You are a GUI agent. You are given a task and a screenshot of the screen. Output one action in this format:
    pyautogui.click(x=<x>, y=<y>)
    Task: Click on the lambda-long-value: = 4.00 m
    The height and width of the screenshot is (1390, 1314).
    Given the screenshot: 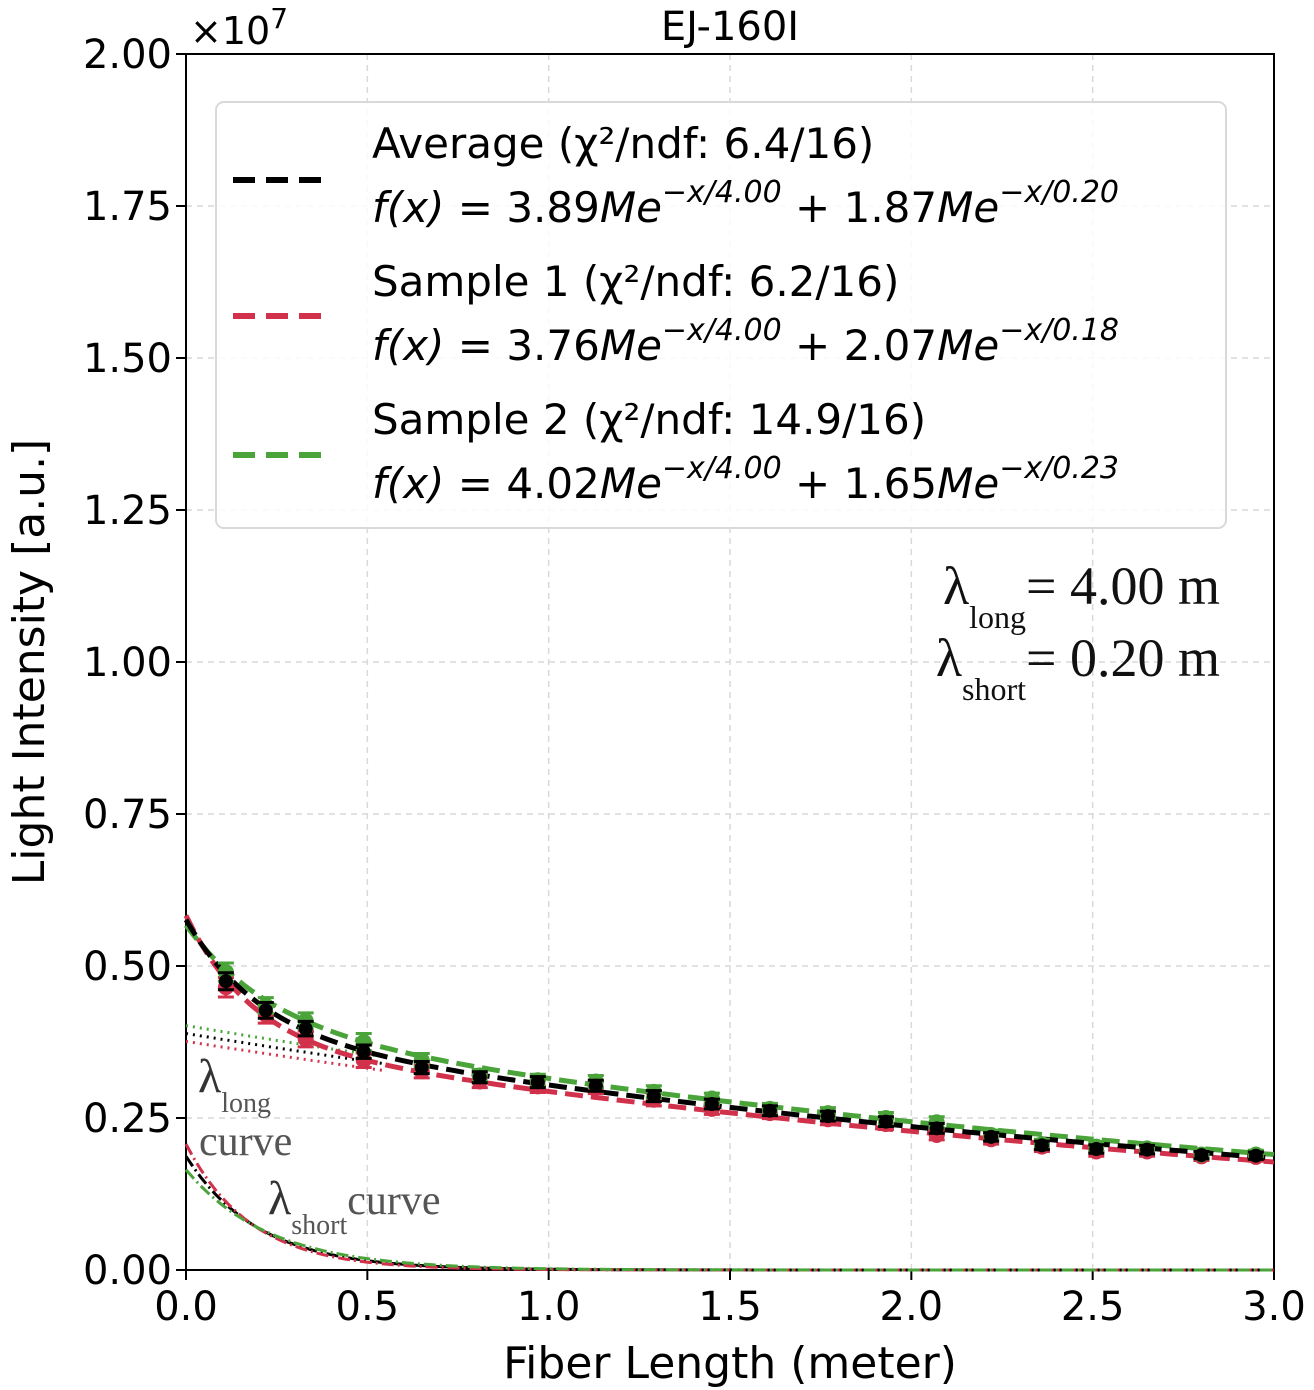 What is the action you would take?
    pyautogui.click(x=1123, y=586)
    